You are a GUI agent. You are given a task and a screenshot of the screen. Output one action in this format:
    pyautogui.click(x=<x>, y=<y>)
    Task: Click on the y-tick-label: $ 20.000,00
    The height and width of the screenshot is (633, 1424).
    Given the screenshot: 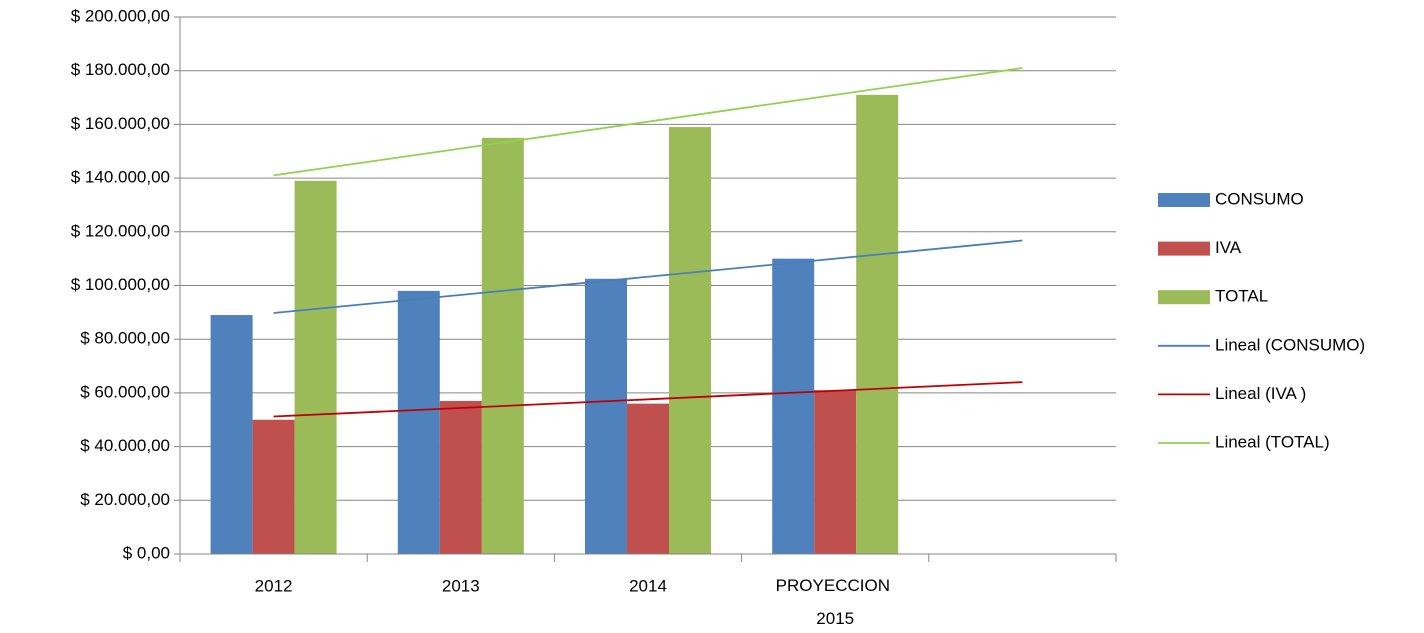 What is the action you would take?
    pyautogui.click(x=125, y=499)
    